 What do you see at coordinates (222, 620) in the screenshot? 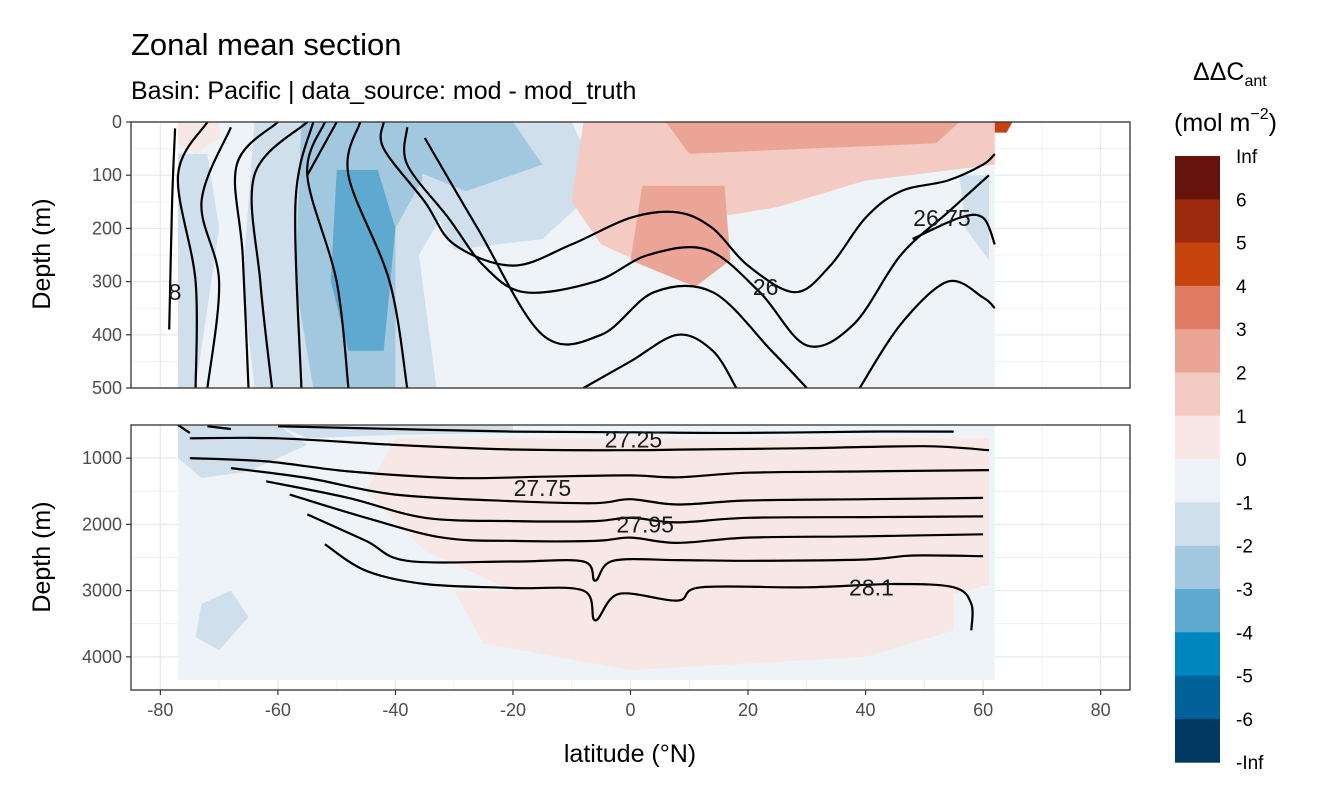
I see `abyss-neg-blob` at bounding box center [222, 620].